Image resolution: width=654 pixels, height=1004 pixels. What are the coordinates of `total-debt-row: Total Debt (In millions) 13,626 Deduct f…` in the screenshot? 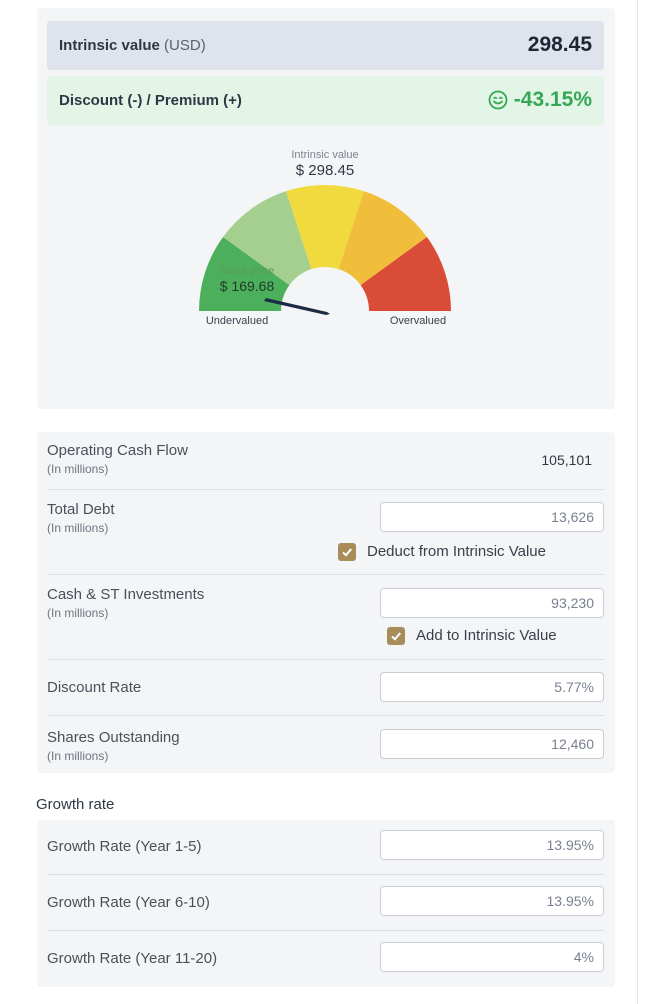 It's located at (325, 538).